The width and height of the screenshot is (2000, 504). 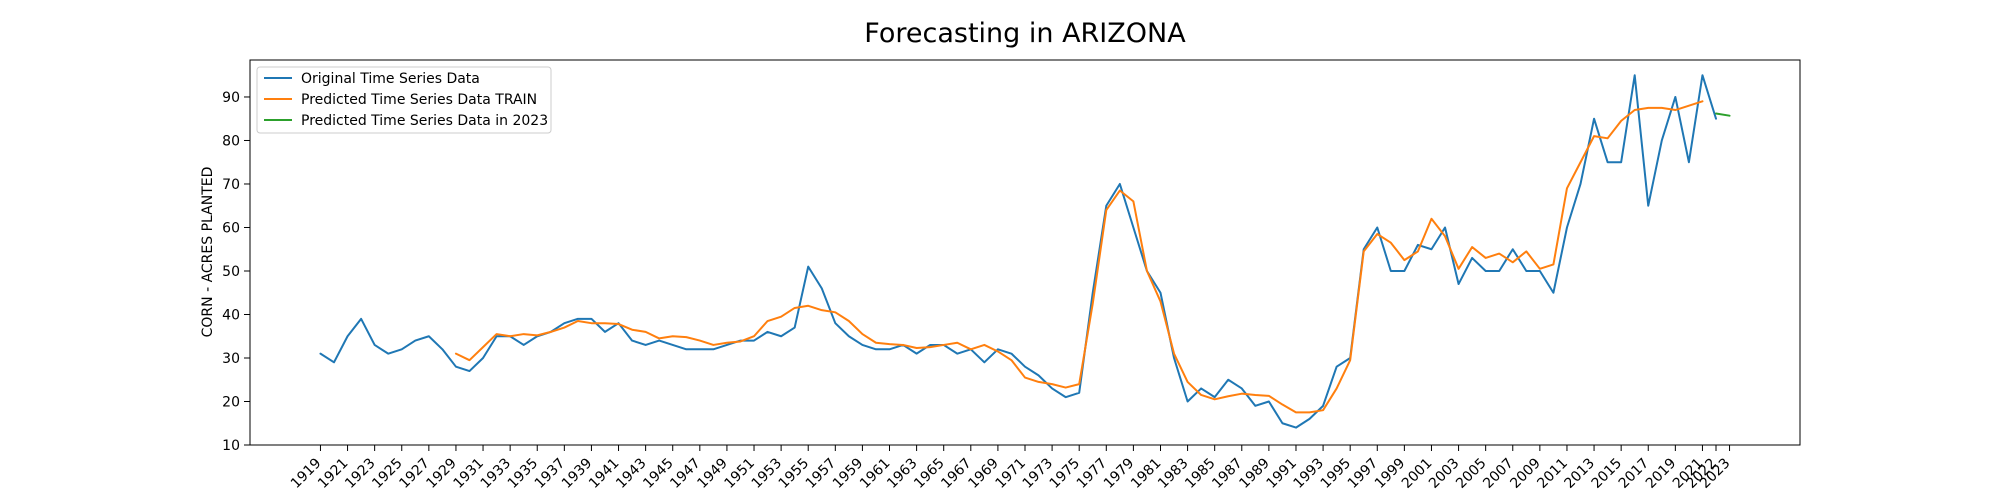 What do you see at coordinates (360, 473) in the screenshot?
I see `x-tick-label: 1923` at bounding box center [360, 473].